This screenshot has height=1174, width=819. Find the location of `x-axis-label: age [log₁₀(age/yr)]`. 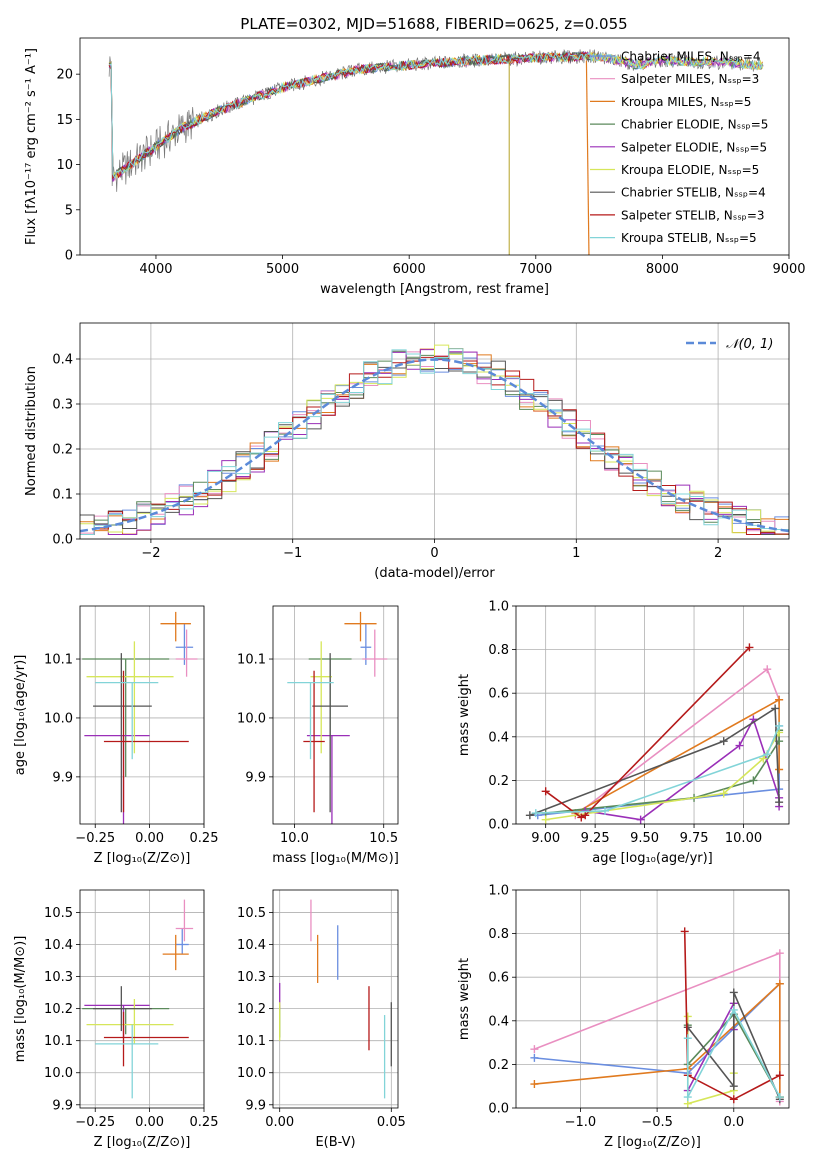

x-axis-label: age [log₁₀(age/yr)] is located at coordinates (652, 858).